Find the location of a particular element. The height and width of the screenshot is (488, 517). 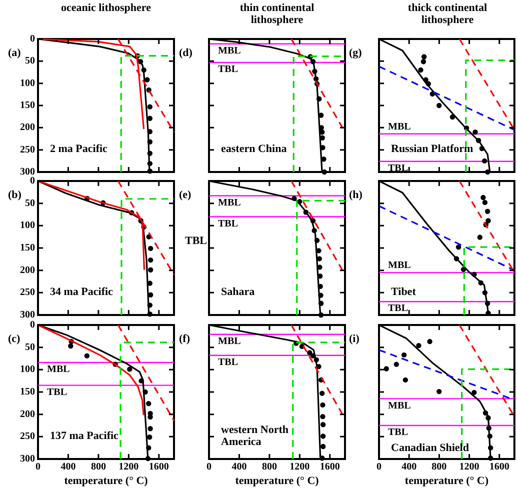

text: (e) is located at coordinates (185, 194).